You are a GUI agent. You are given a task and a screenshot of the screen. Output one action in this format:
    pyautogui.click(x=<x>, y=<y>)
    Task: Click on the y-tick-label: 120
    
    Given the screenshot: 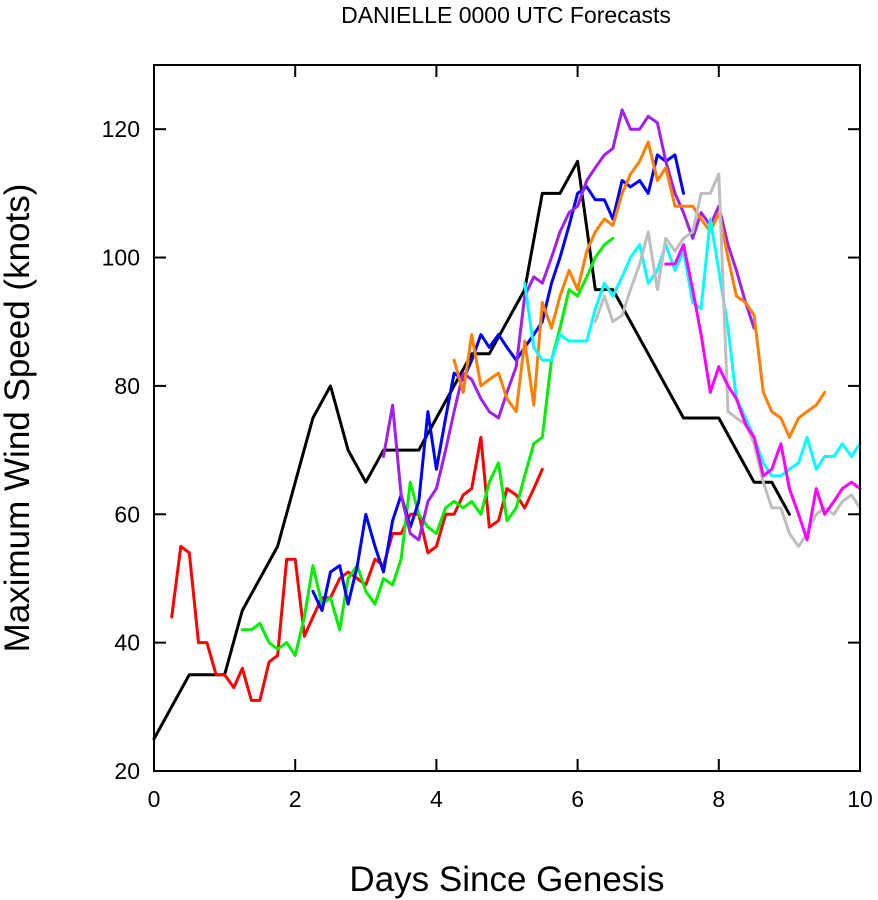 What is the action you would take?
    pyautogui.click(x=121, y=129)
    